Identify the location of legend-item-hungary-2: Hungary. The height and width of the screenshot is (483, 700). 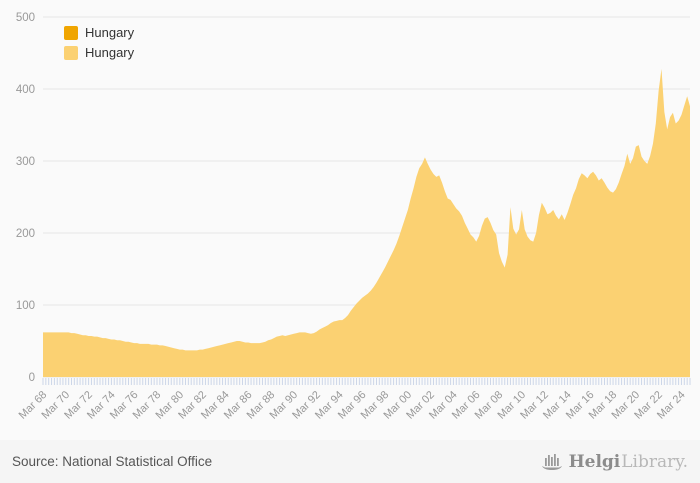
(99, 52).